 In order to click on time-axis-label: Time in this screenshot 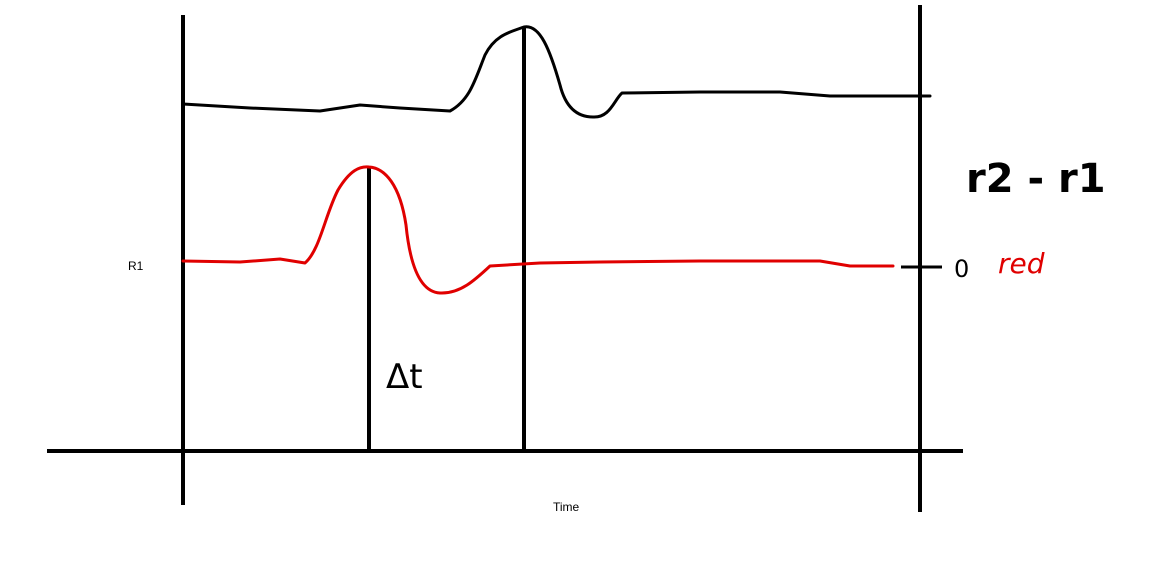, I will do `click(566, 507)`.